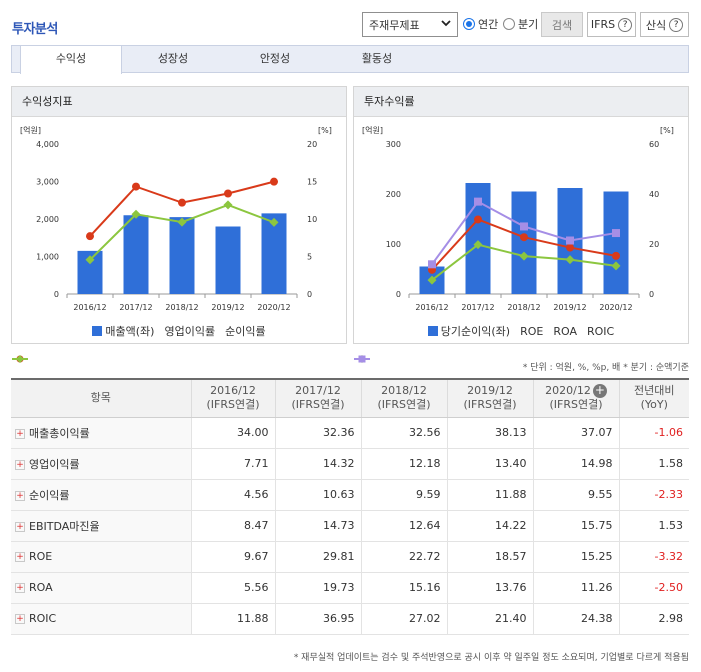 The width and height of the screenshot is (701, 672). Describe the element at coordinates (130, 331) in the screenshot. I see `legend-label: 매출액(좌)` at that location.